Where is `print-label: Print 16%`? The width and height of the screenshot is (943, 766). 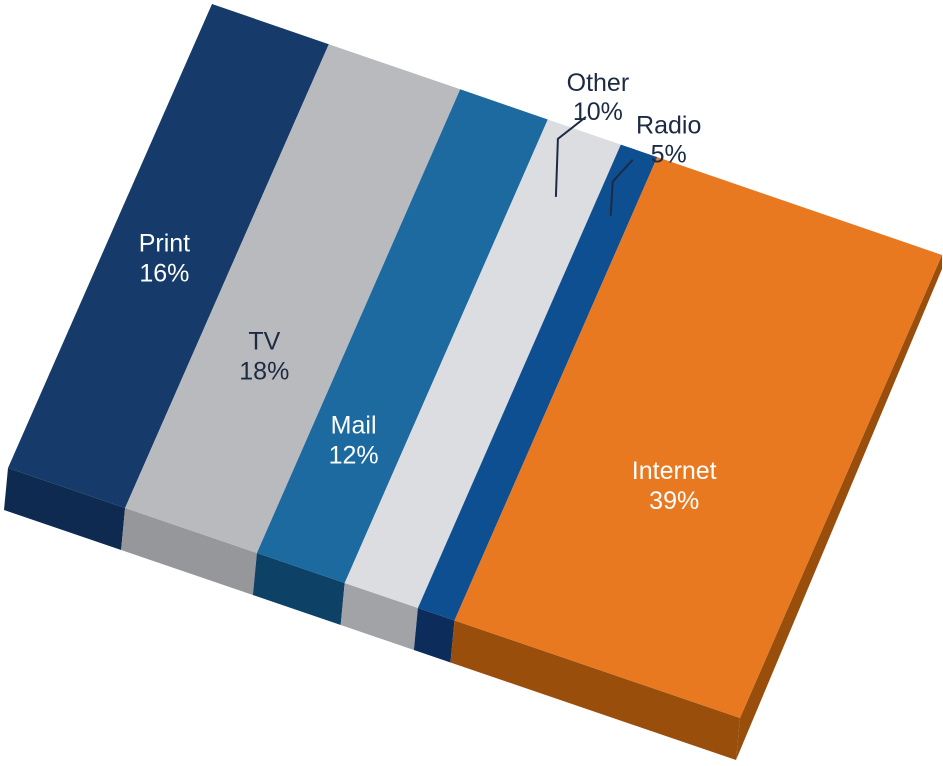 print-label: Print 16% is located at coordinates (164, 258).